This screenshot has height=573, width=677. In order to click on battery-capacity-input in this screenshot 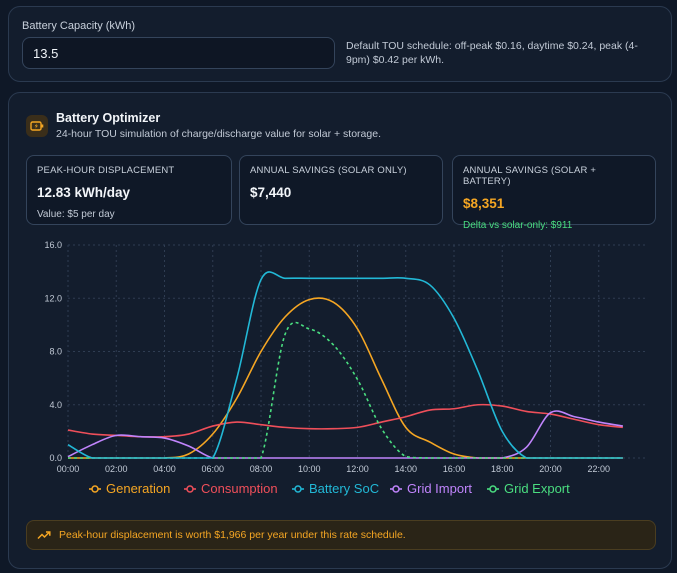, I will do `click(178, 53)`.